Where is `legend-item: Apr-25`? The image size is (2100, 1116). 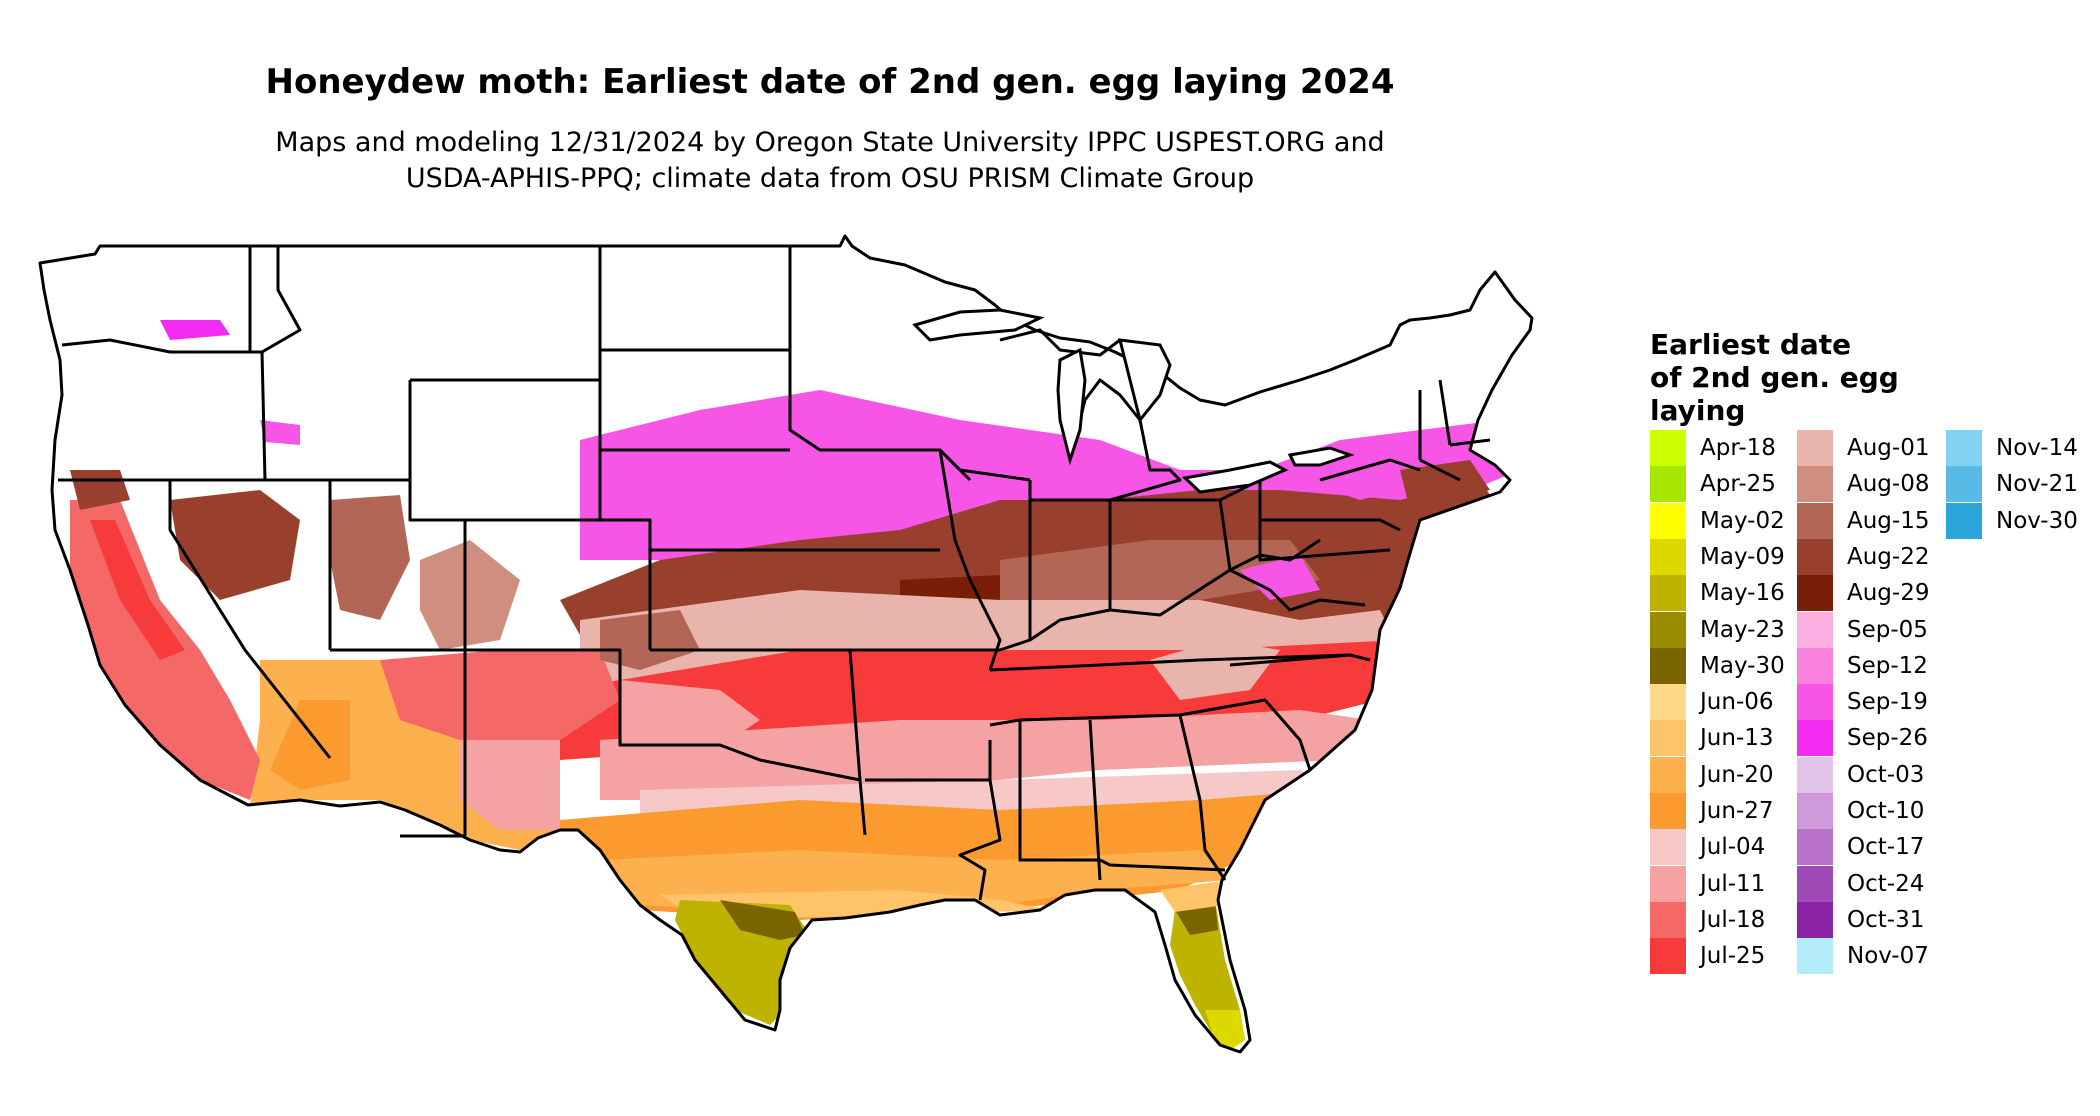 legend-item: Apr-25 is located at coordinates (1713, 484).